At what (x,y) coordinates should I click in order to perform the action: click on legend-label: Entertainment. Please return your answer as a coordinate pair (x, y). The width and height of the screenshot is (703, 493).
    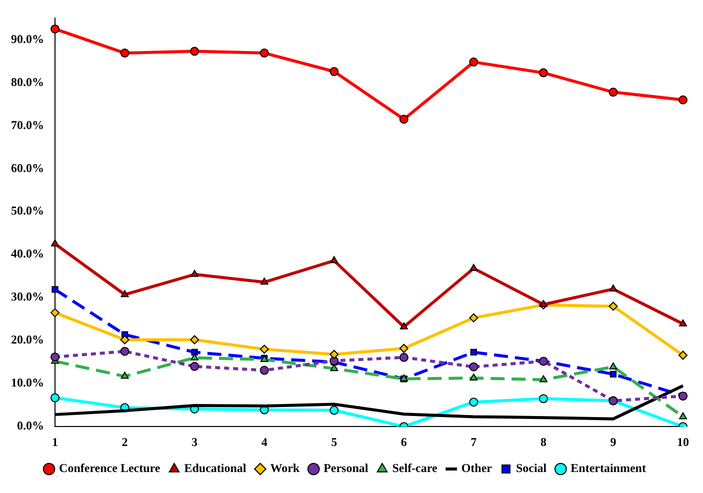
    Looking at the image, I should click on (608, 468).